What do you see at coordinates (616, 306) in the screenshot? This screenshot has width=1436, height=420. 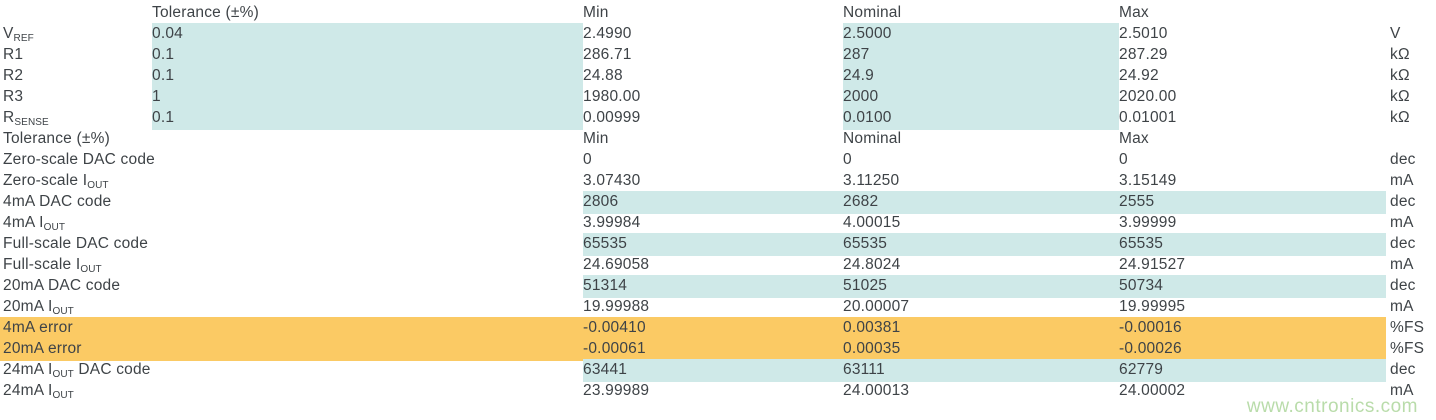 I see `min-value: 19.99988` at bounding box center [616, 306].